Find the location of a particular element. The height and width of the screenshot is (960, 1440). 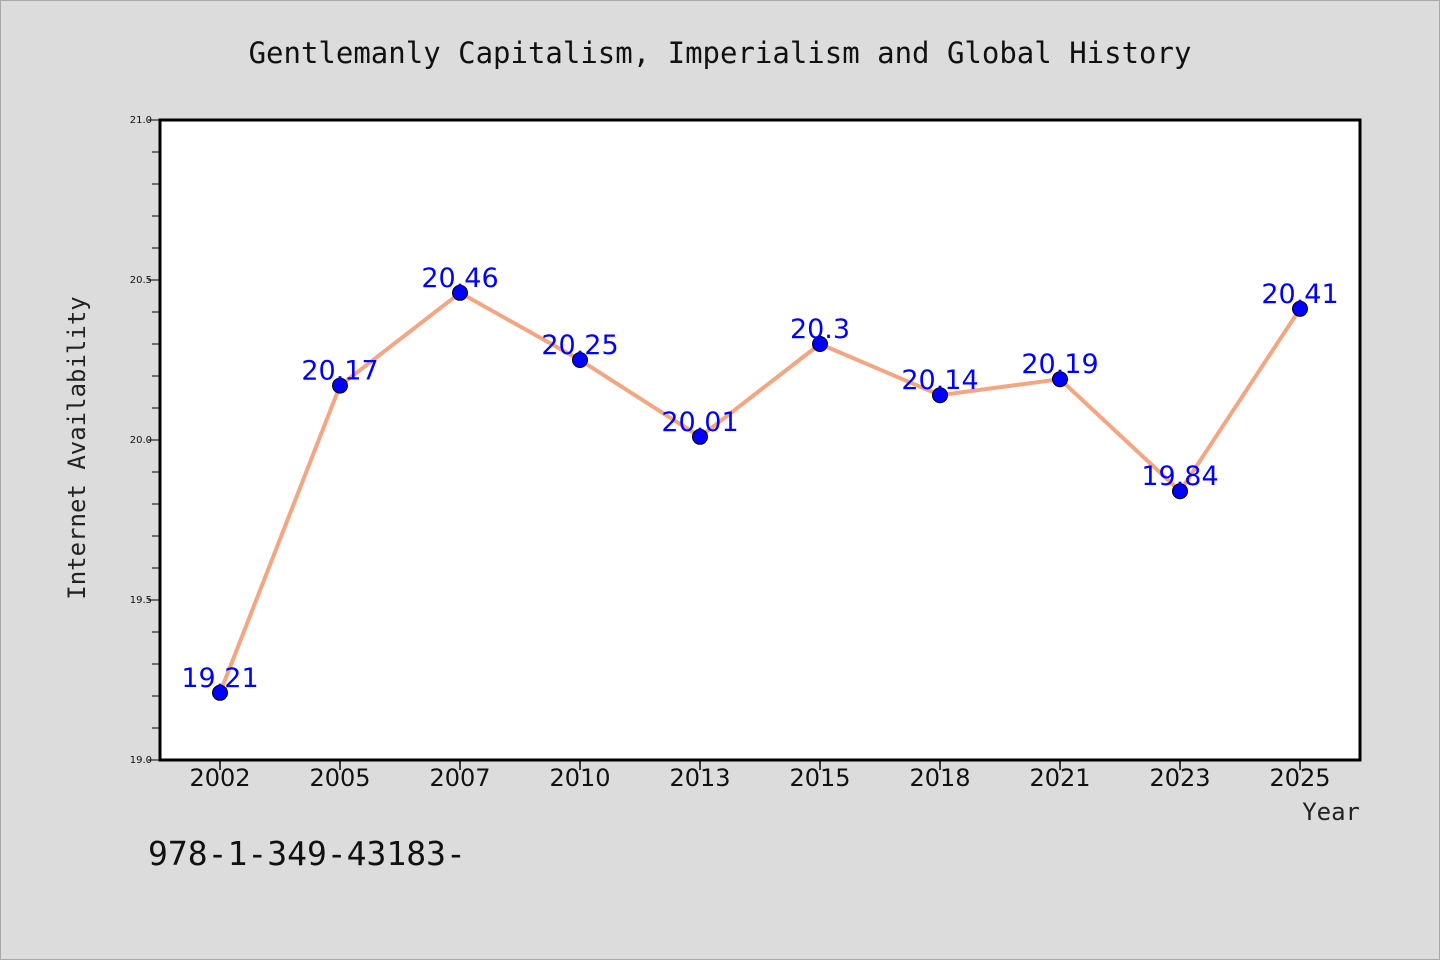

data-label: 20.14 is located at coordinates (939, 380).